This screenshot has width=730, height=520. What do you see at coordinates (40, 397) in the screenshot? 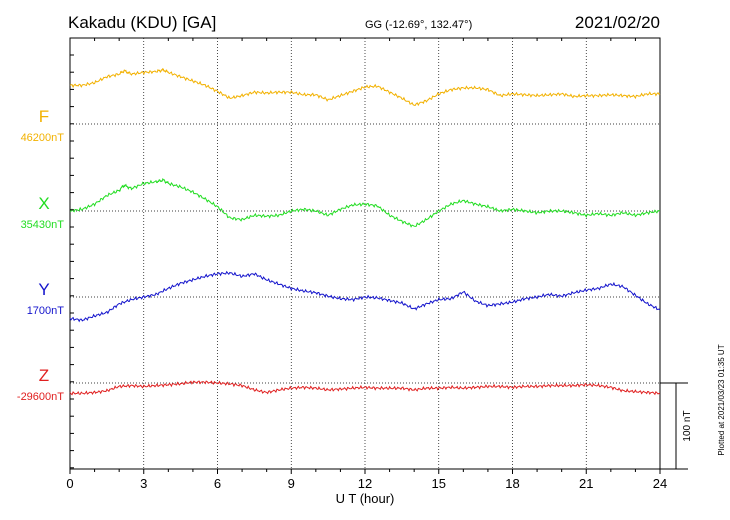
I see `series-baseline-z: -29600nT` at bounding box center [40, 397].